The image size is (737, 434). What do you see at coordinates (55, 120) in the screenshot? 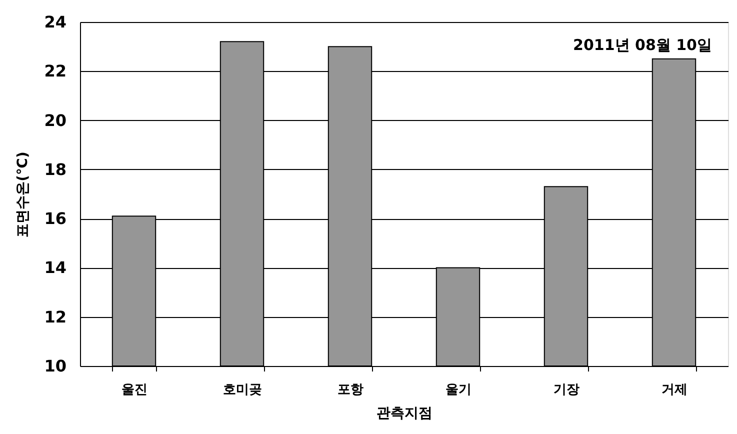
I see `y-tick-label: 20` at bounding box center [55, 120].